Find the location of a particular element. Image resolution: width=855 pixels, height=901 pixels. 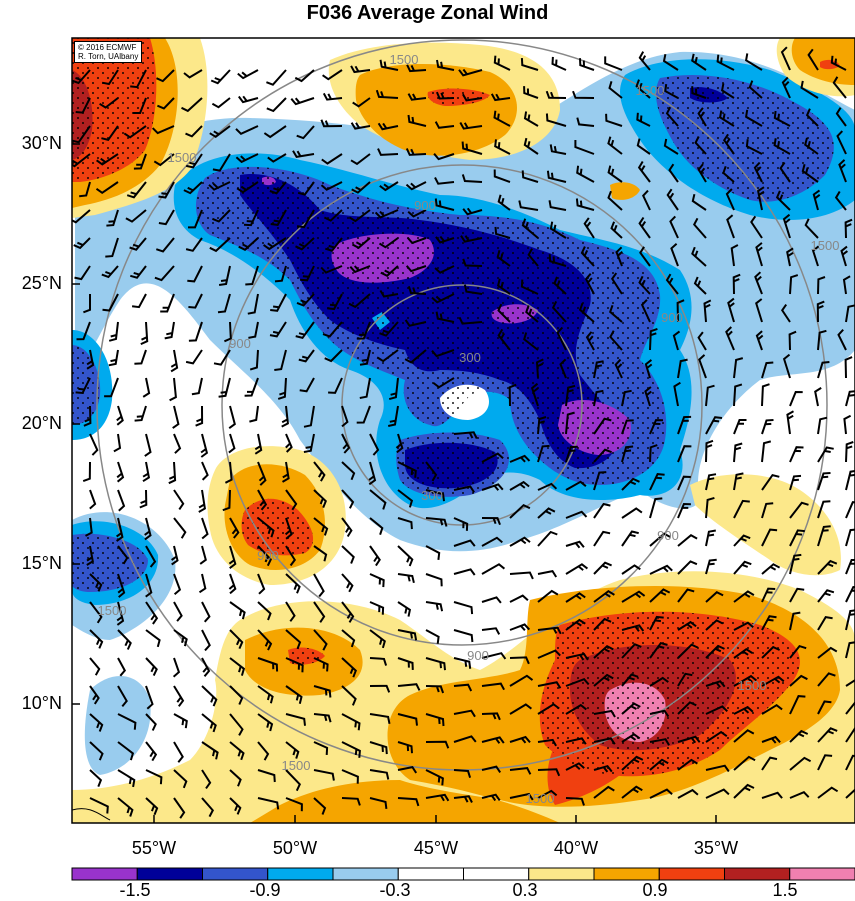

ring-label-900-top: 900 is located at coordinates (425, 205).